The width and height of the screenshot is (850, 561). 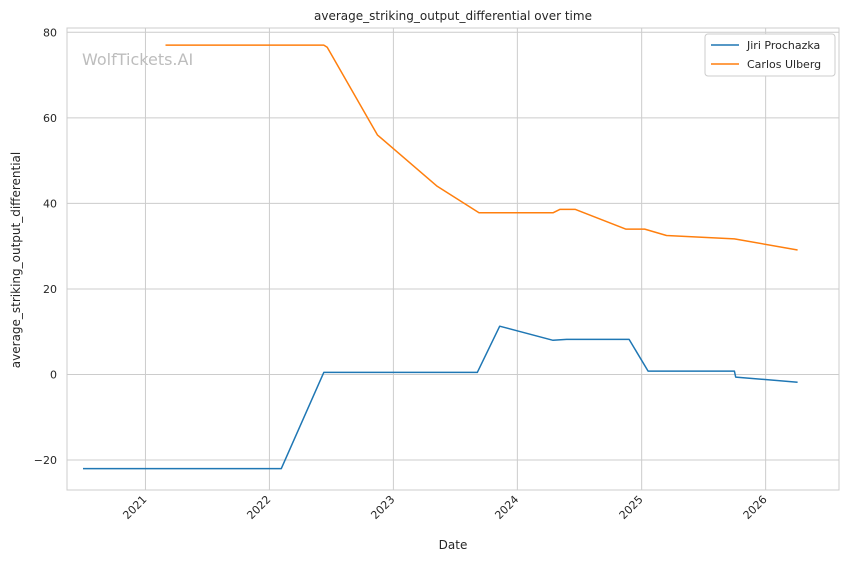 I want to click on x-axis-title: Date, so click(x=453, y=545).